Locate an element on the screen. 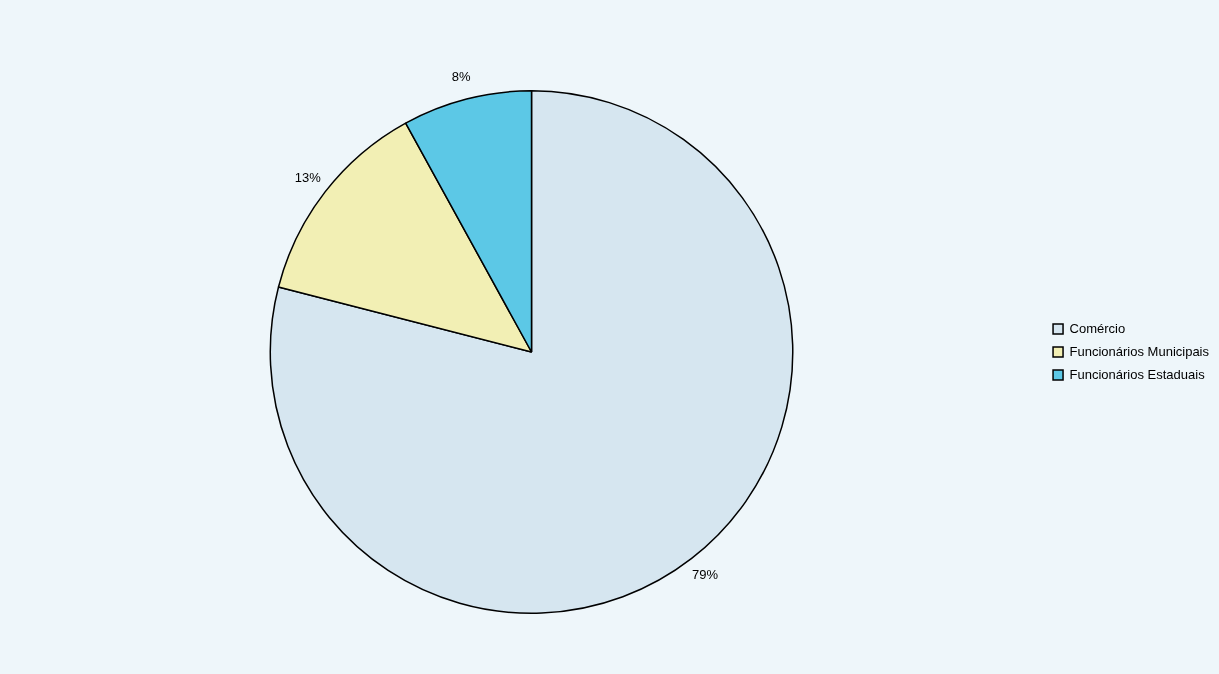 This screenshot has width=1219, height=674. data-label: 79% is located at coordinates (705, 575).